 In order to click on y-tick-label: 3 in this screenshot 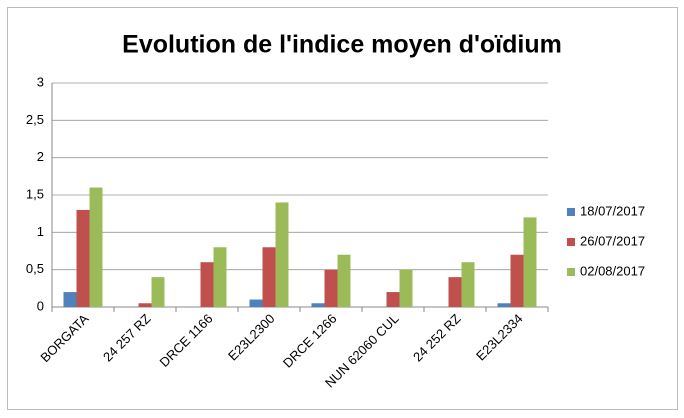, I will do `click(40, 81)`.